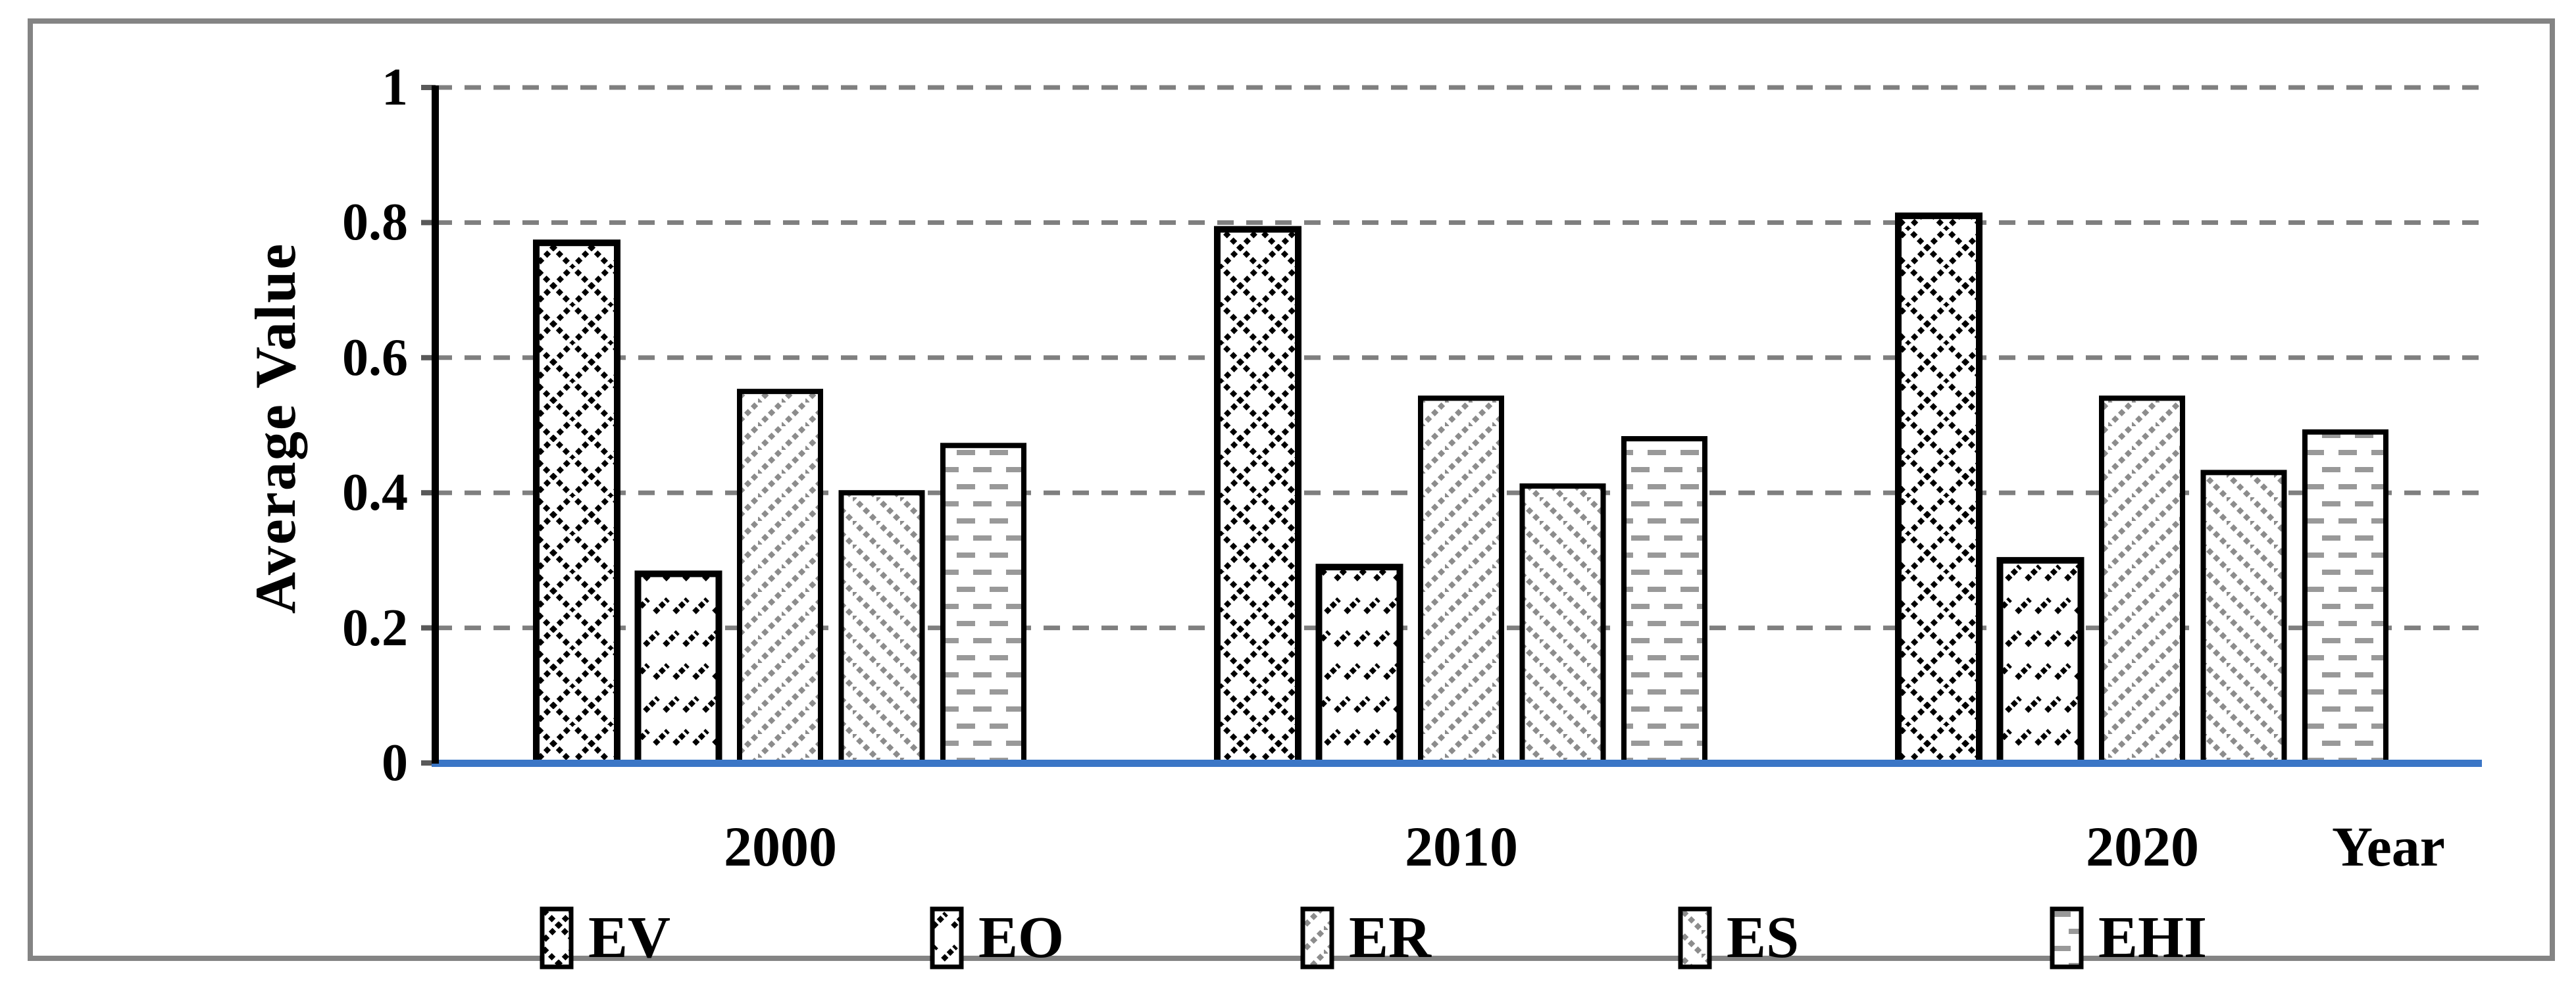 The height and width of the screenshot is (982, 2576). Describe the element at coordinates (1391, 937) in the screenshot. I see `legend-label-ER: ER` at that location.